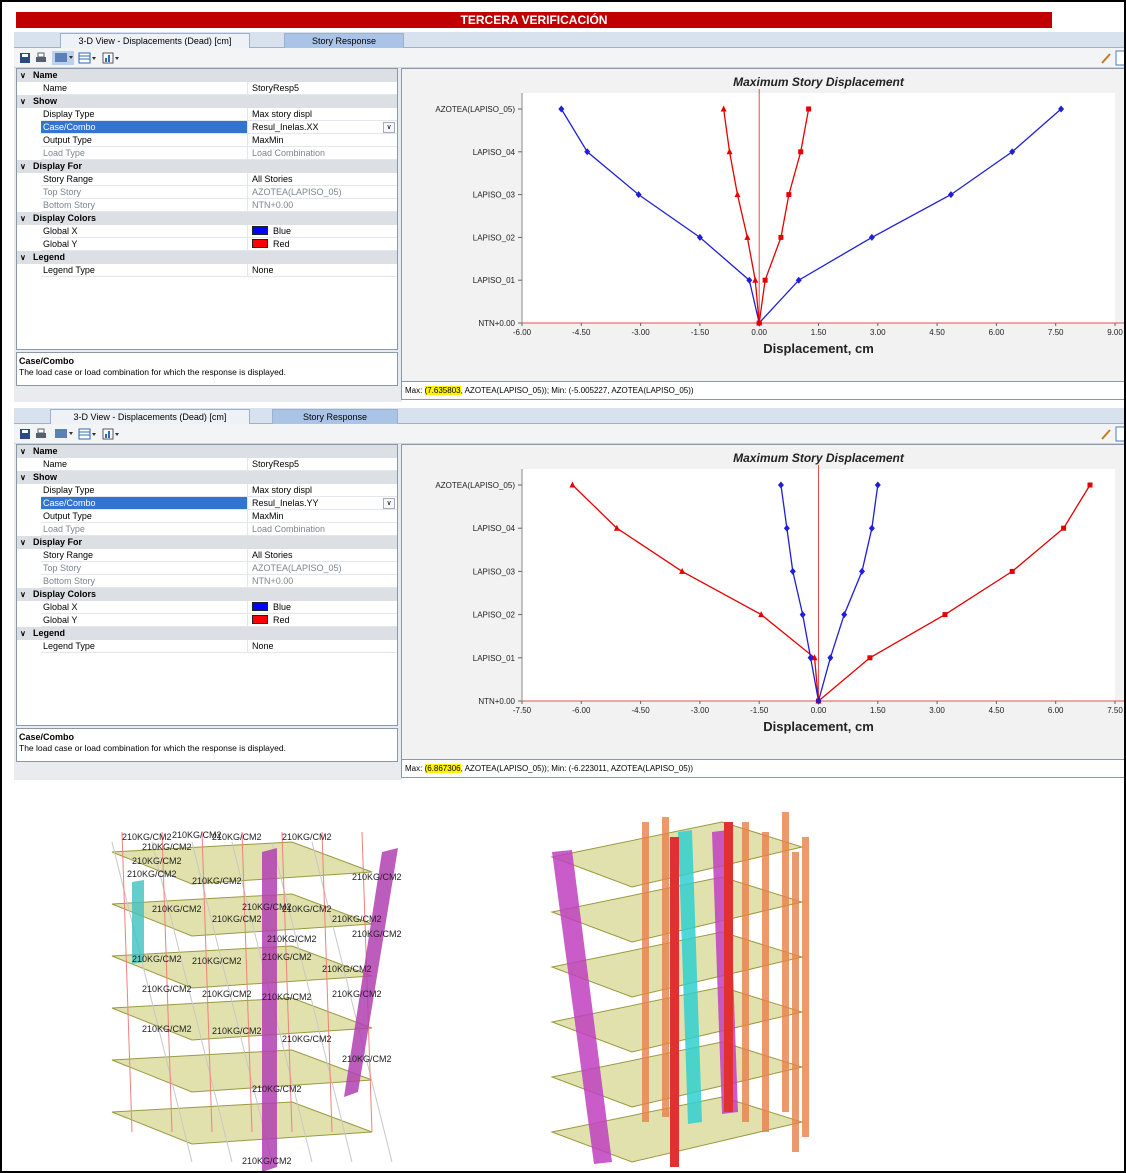 This screenshot has width=1126, height=1173. What do you see at coordinates (167, 982) in the screenshot?
I see `column-line` at bounding box center [167, 982].